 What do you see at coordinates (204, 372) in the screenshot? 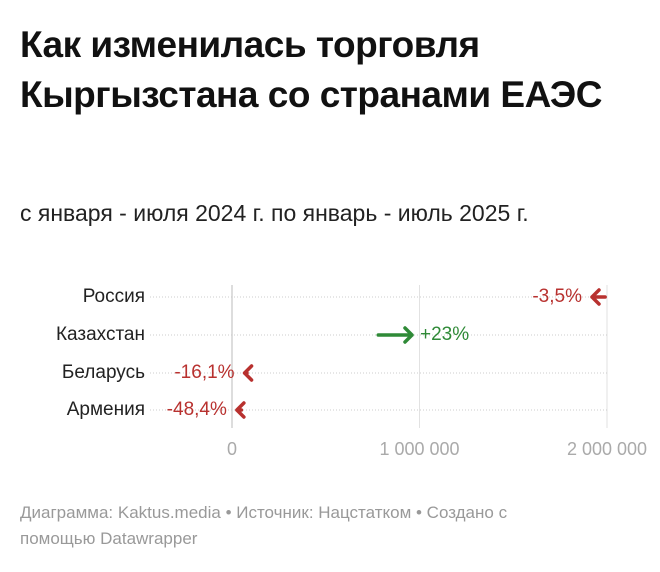
I see `change-label: -16,1%` at bounding box center [204, 372].